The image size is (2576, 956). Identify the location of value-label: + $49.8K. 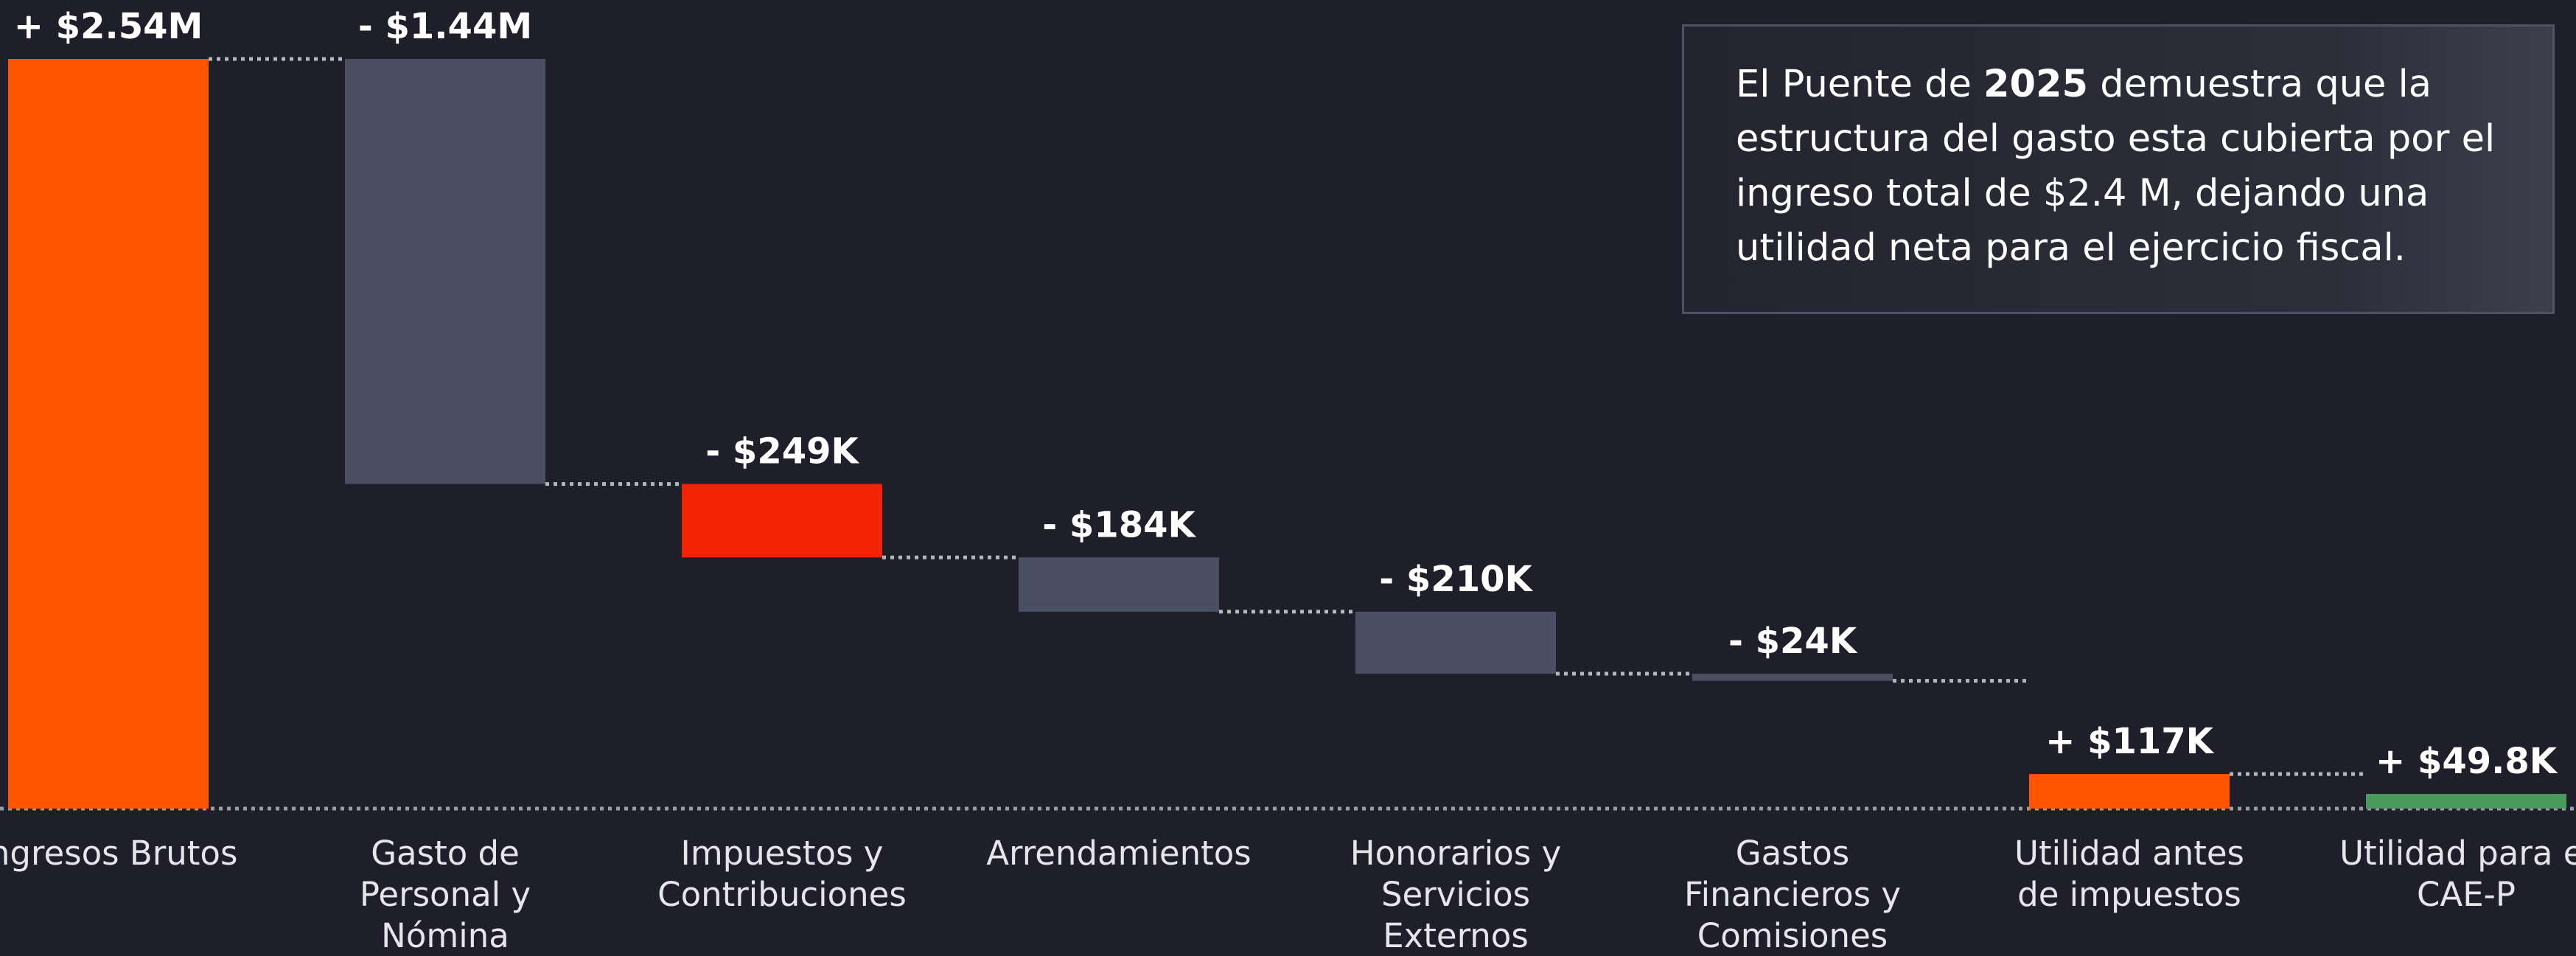
(2467, 761).